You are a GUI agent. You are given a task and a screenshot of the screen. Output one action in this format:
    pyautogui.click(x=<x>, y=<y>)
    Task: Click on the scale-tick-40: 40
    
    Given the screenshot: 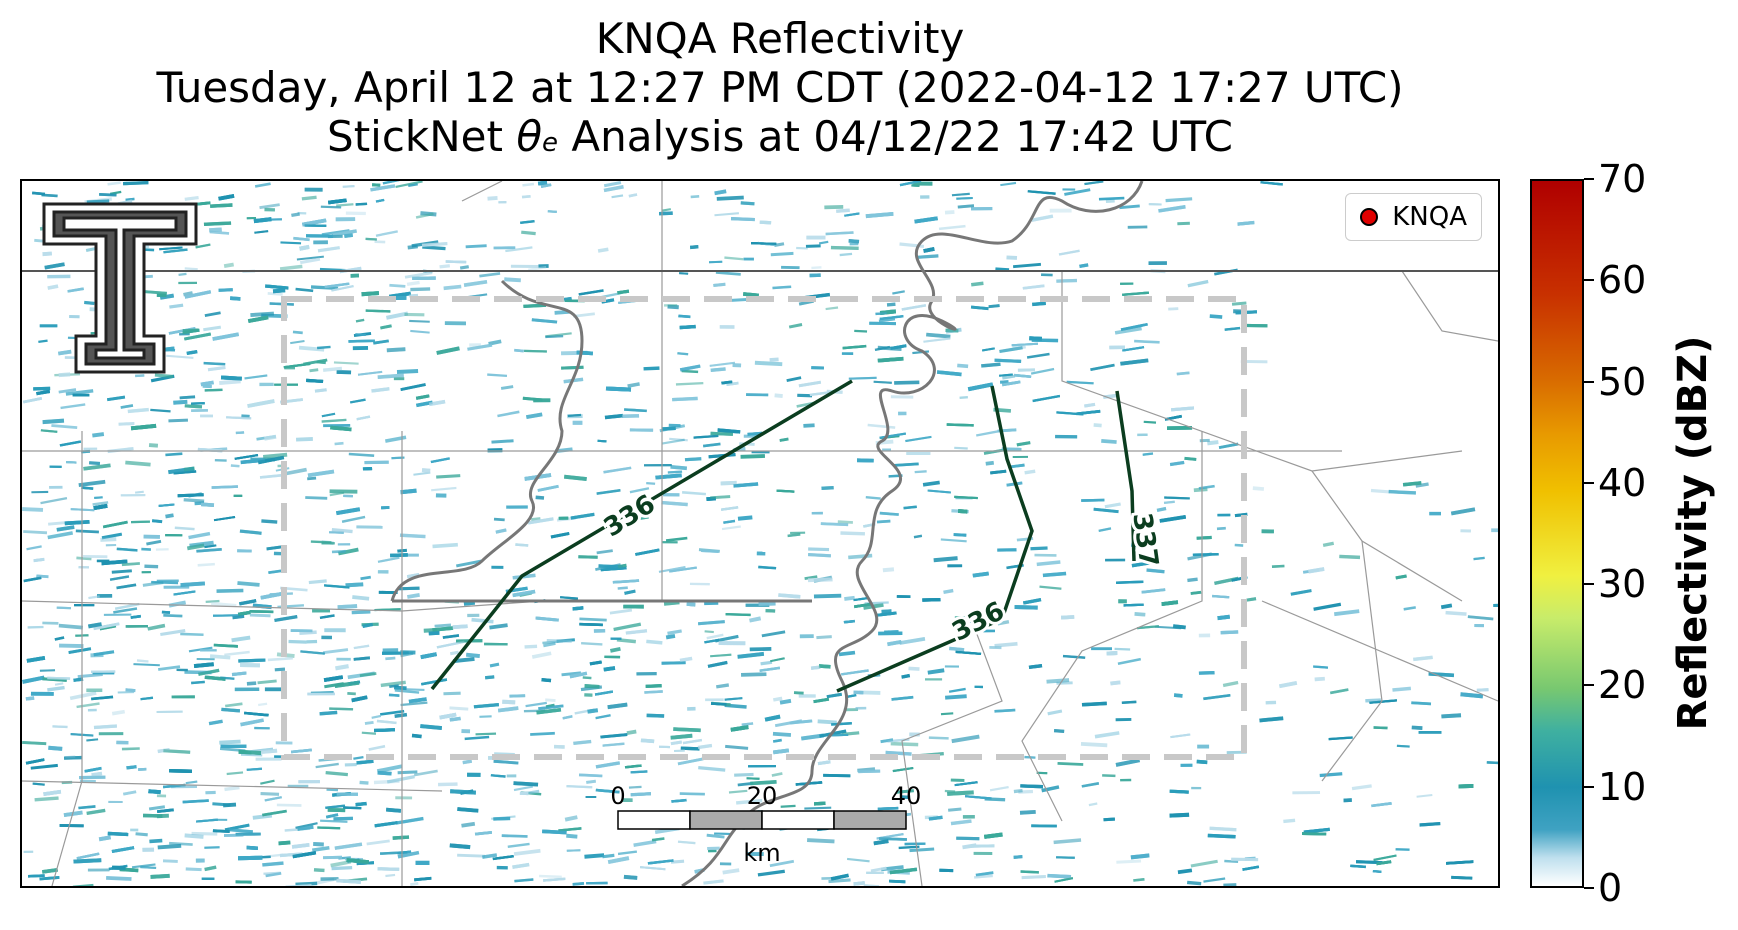 What is the action you would take?
    pyautogui.click(x=906, y=796)
    